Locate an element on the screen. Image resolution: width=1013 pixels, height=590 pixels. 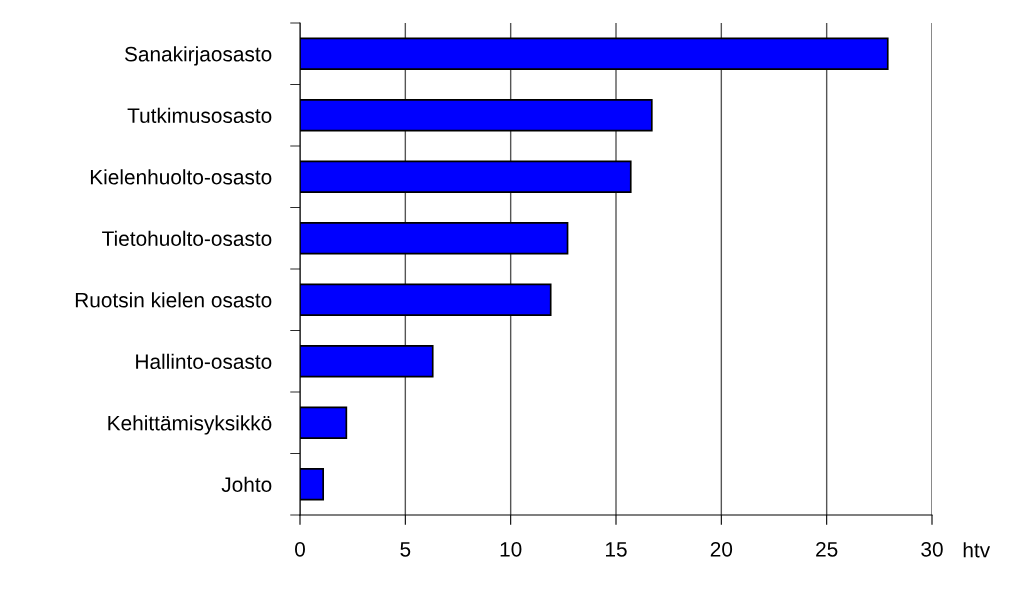
x-tick-label: 10 is located at coordinates (511, 549).